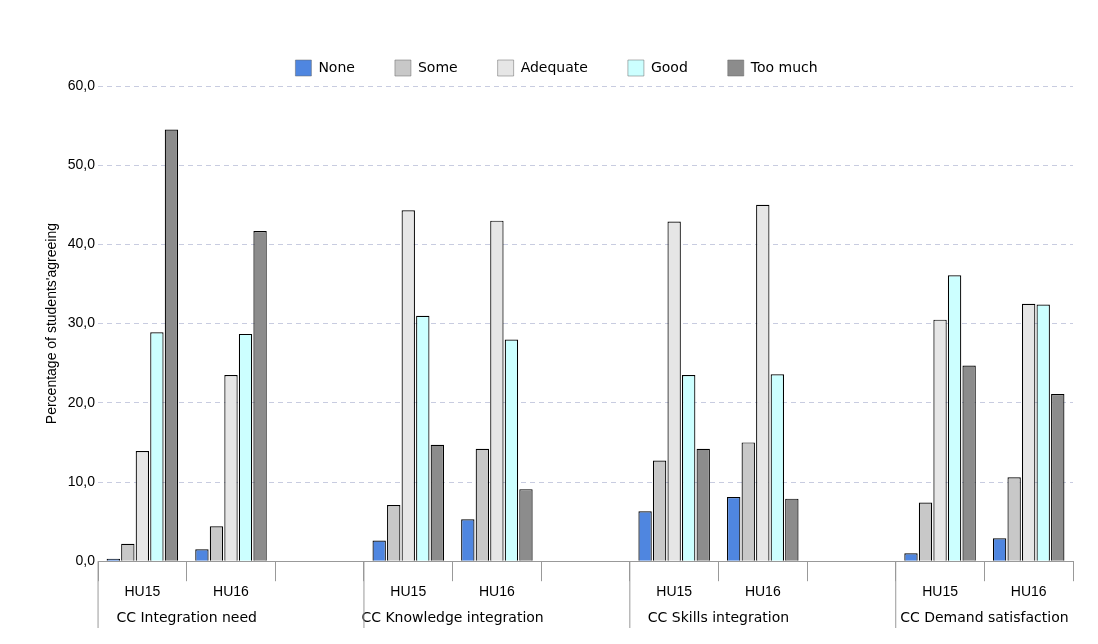 This screenshot has width=1098, height=644. Describe the element at coordinates (81, 164) in the screenshot. I see `y-tick-label: 50,0` at that location.